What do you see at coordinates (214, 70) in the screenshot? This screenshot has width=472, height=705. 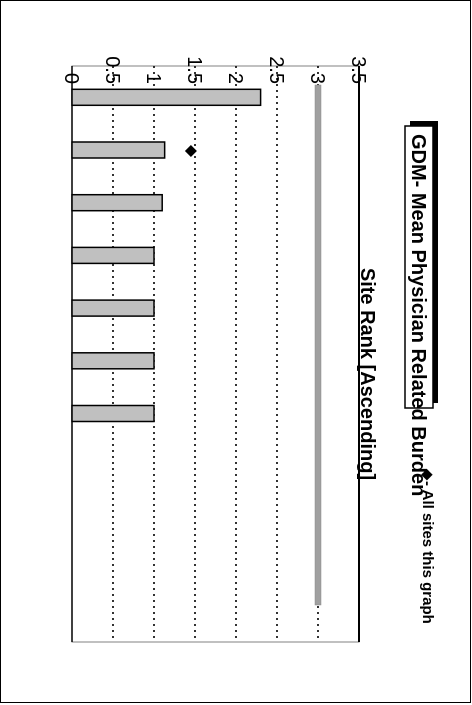 I see `y-tick-labels: 3.5 3 2.5 2 1.5 1 0.5 0` at bounding box center [214, 70].